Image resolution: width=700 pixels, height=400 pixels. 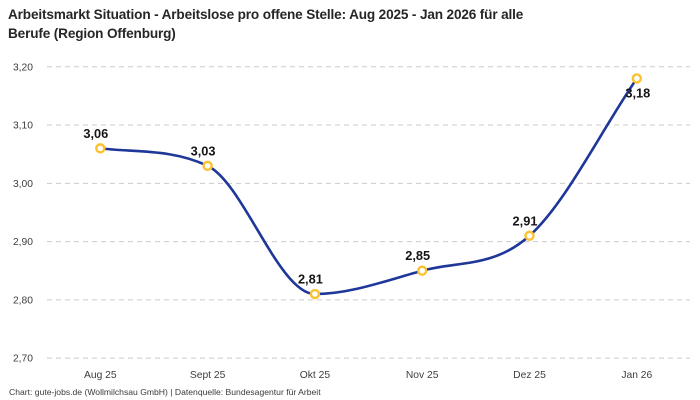 I want to click on data-point-label: 3,03, so click(x=203, y=150).